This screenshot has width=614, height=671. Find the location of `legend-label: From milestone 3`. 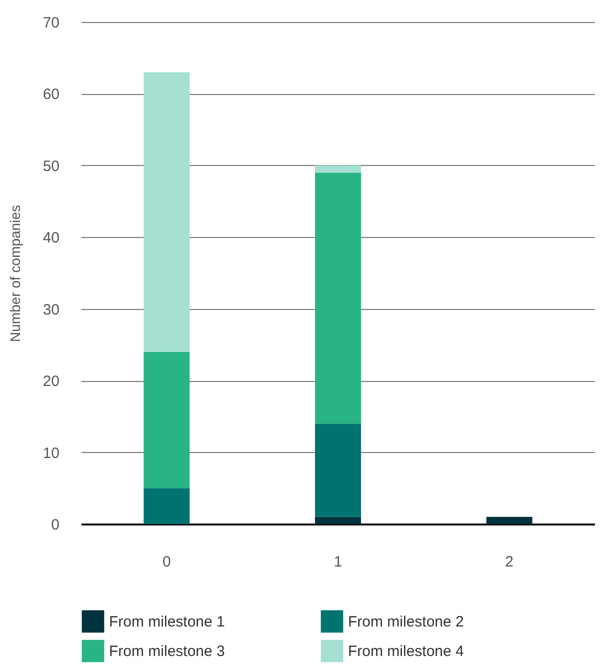

legend-label: From milestone 3 is located at coordinates (167, 651).